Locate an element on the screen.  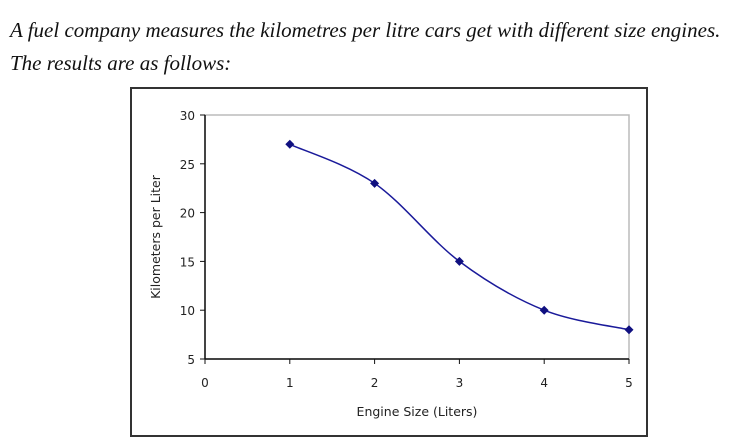
x-tick-label: 5 is located at coordinates (629, 383).